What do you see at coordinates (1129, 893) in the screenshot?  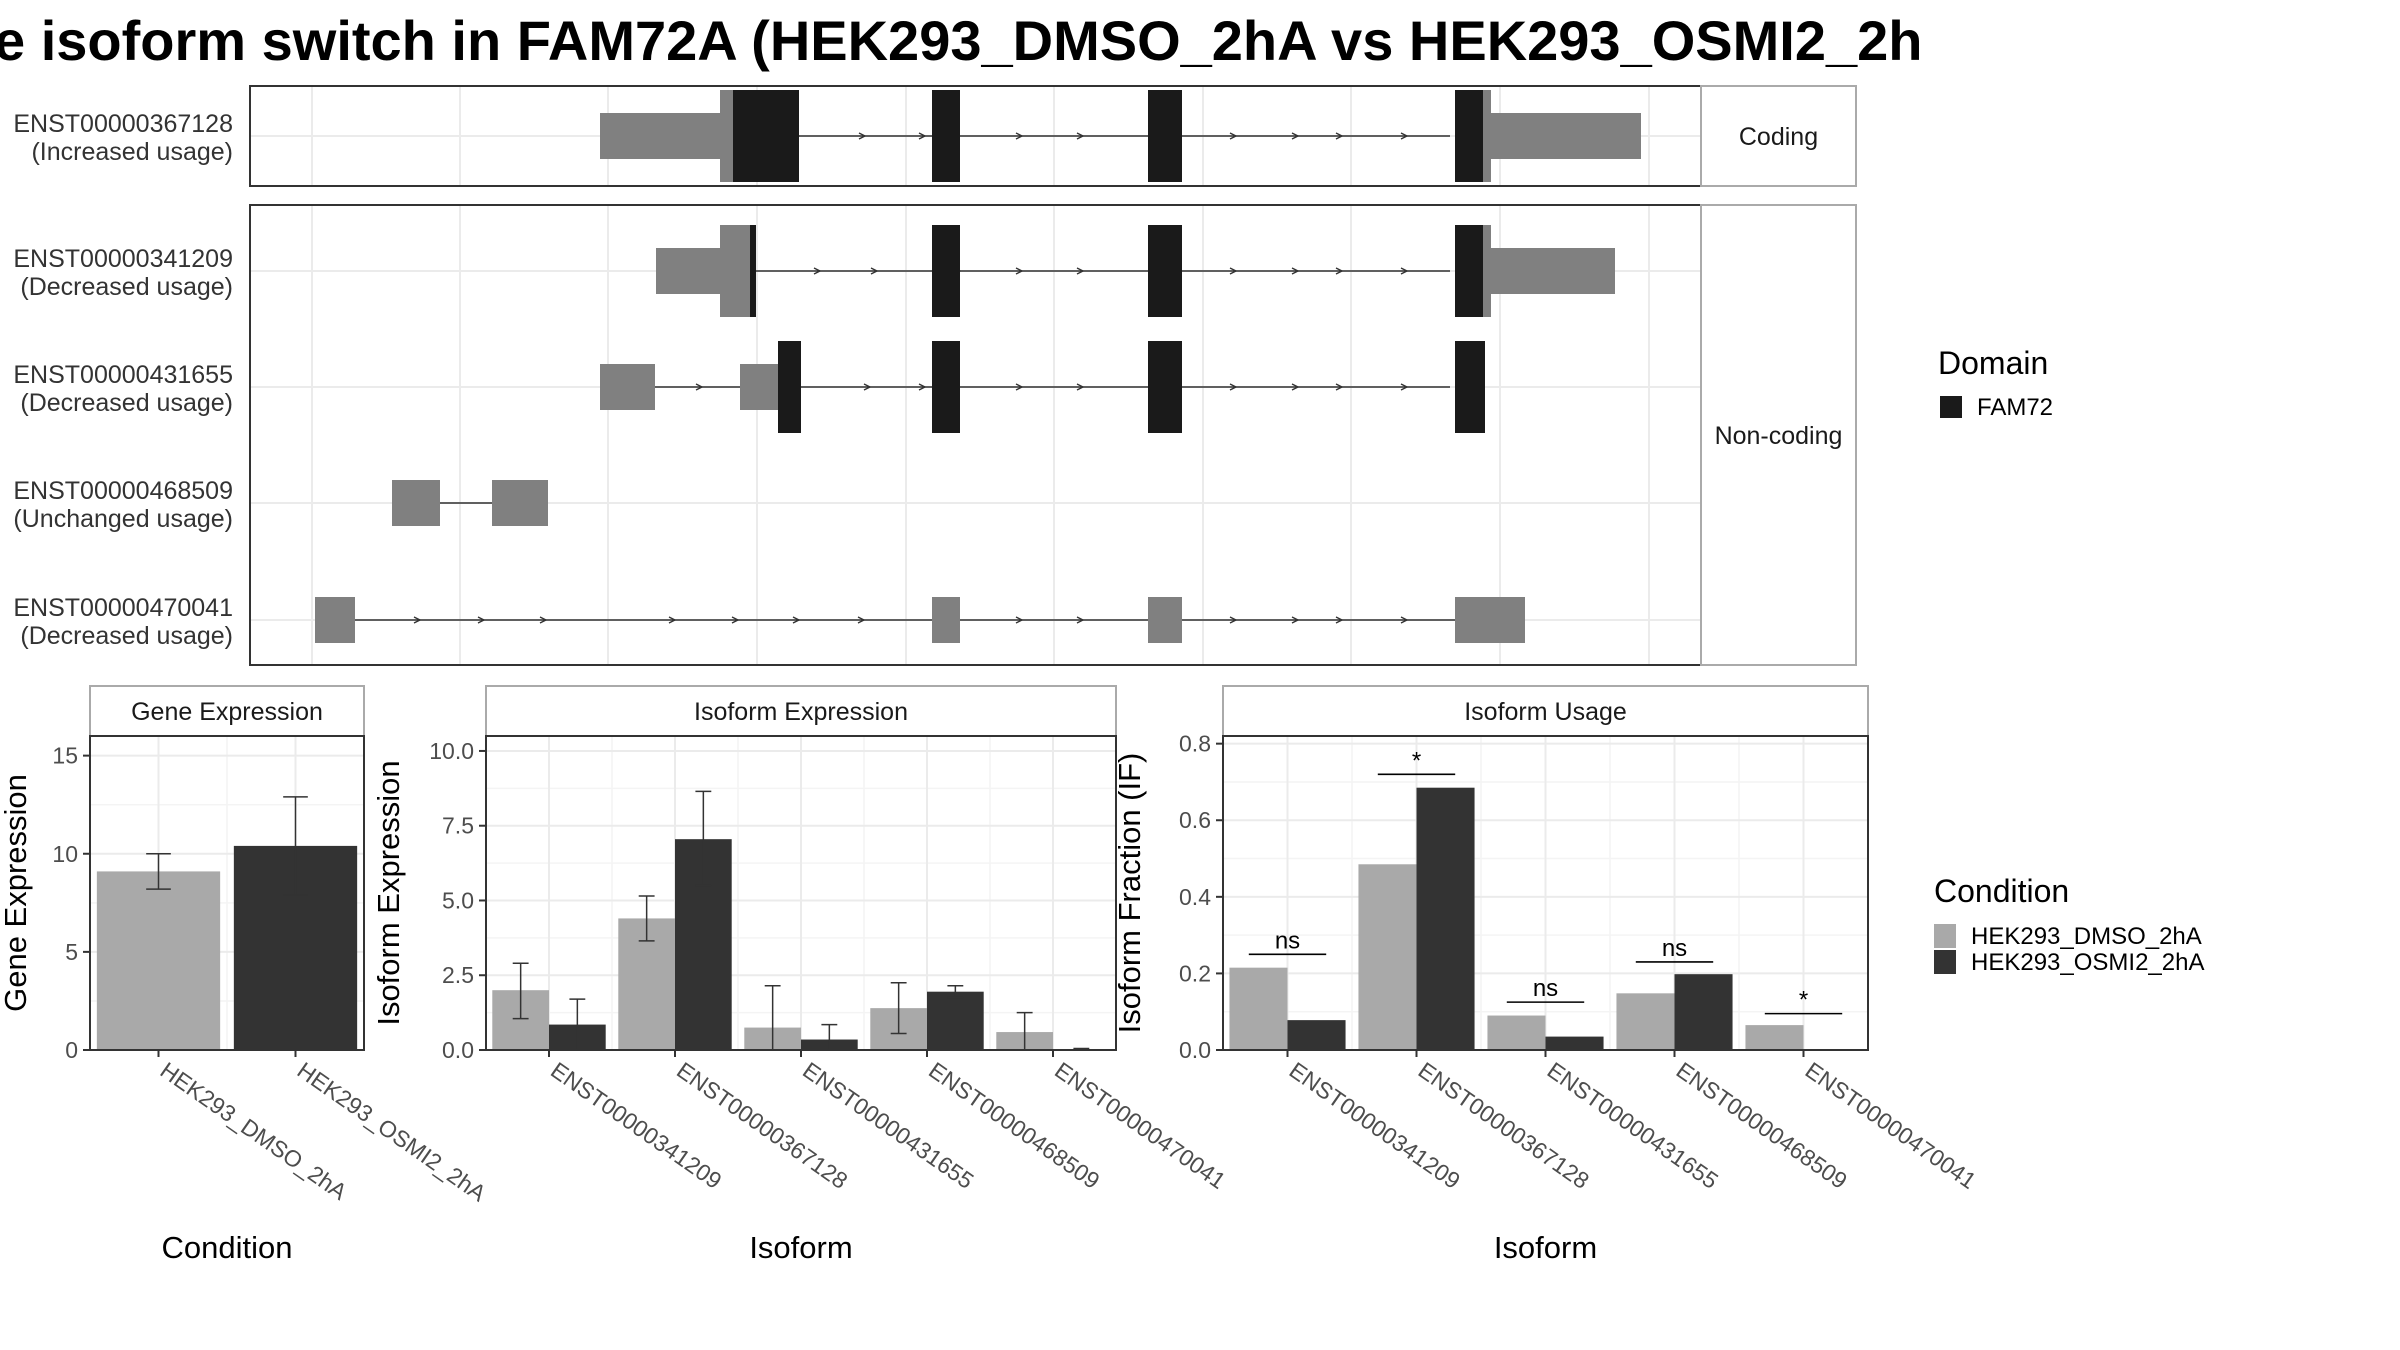 I see `y-axis-title: Isoform Fraction (IF)` at bounding box center [1129, 893].